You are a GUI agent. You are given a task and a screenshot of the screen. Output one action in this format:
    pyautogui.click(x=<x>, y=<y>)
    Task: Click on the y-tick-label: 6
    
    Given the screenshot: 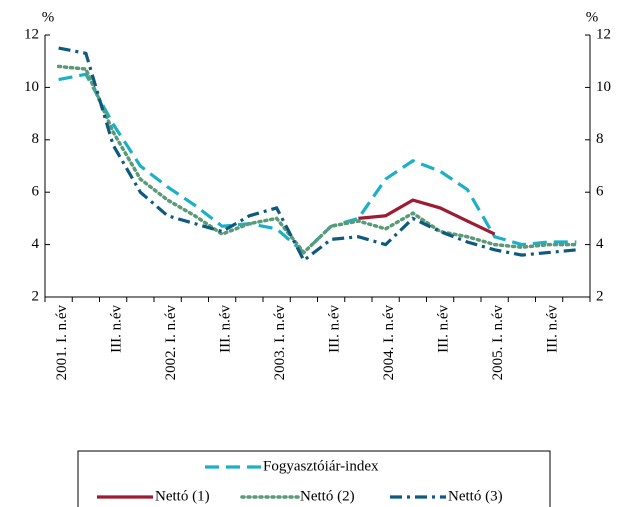 What is the action you would take?
    pyautogui.click(x=36, y=192)
    